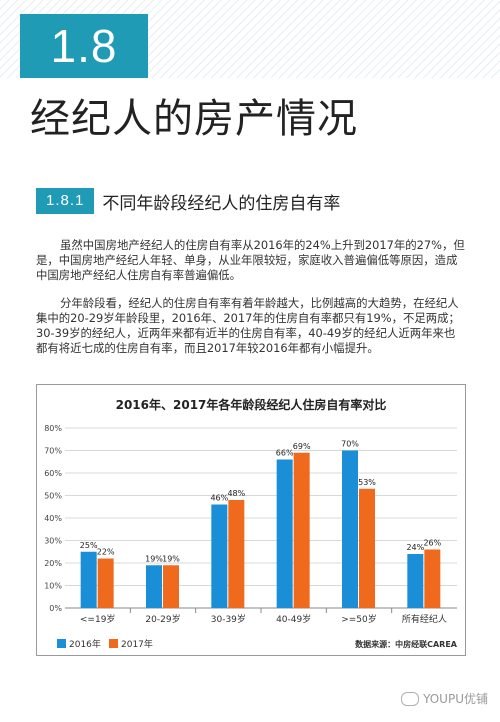 This screenshot has height=722, width=500. I want to click on watermark-text: YOUPU优铺, so click(455, 699).